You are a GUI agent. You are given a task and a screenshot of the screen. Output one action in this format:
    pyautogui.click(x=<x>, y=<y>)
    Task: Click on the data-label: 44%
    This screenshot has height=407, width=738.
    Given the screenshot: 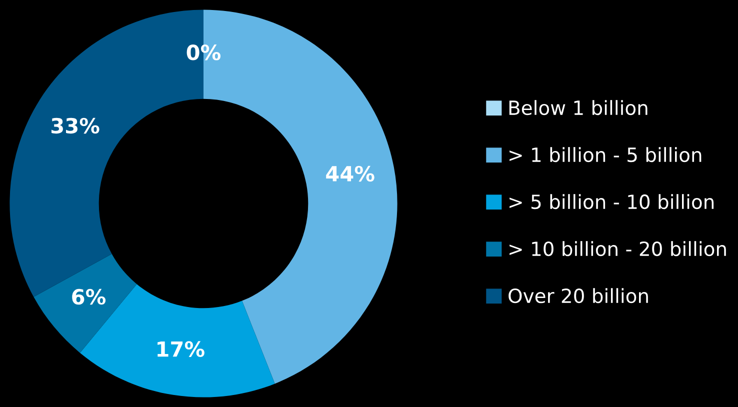 What is the action you would take?
    pyautogui.click(x=350, y=174)
    